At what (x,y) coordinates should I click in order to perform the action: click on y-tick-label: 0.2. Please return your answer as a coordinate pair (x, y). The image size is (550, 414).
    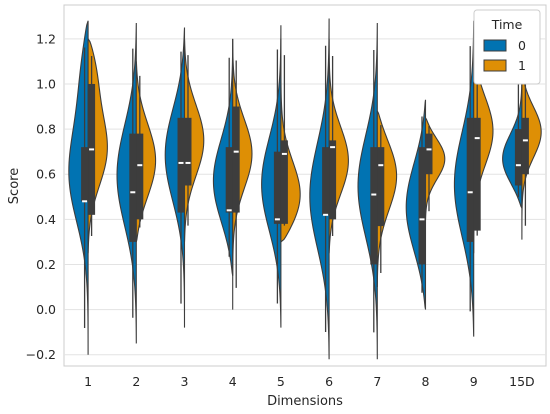
    Looking at the image, I should click on (46, 264).